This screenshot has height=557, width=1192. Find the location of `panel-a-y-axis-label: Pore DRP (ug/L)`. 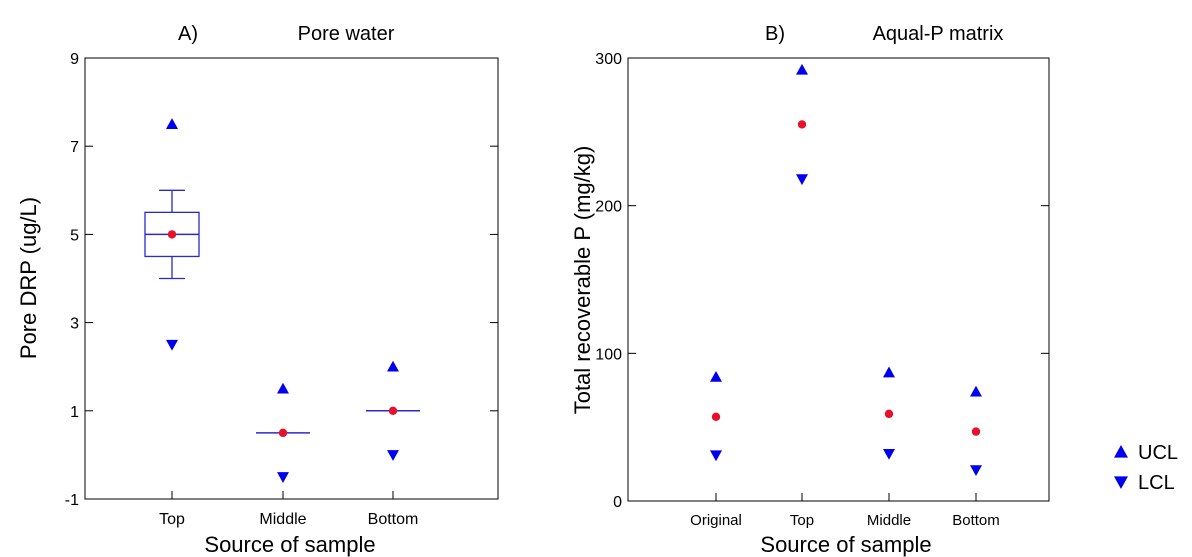

panel-a-y-axis-label: Pore DRP (ug/L) is located at coordinates (28, 278).